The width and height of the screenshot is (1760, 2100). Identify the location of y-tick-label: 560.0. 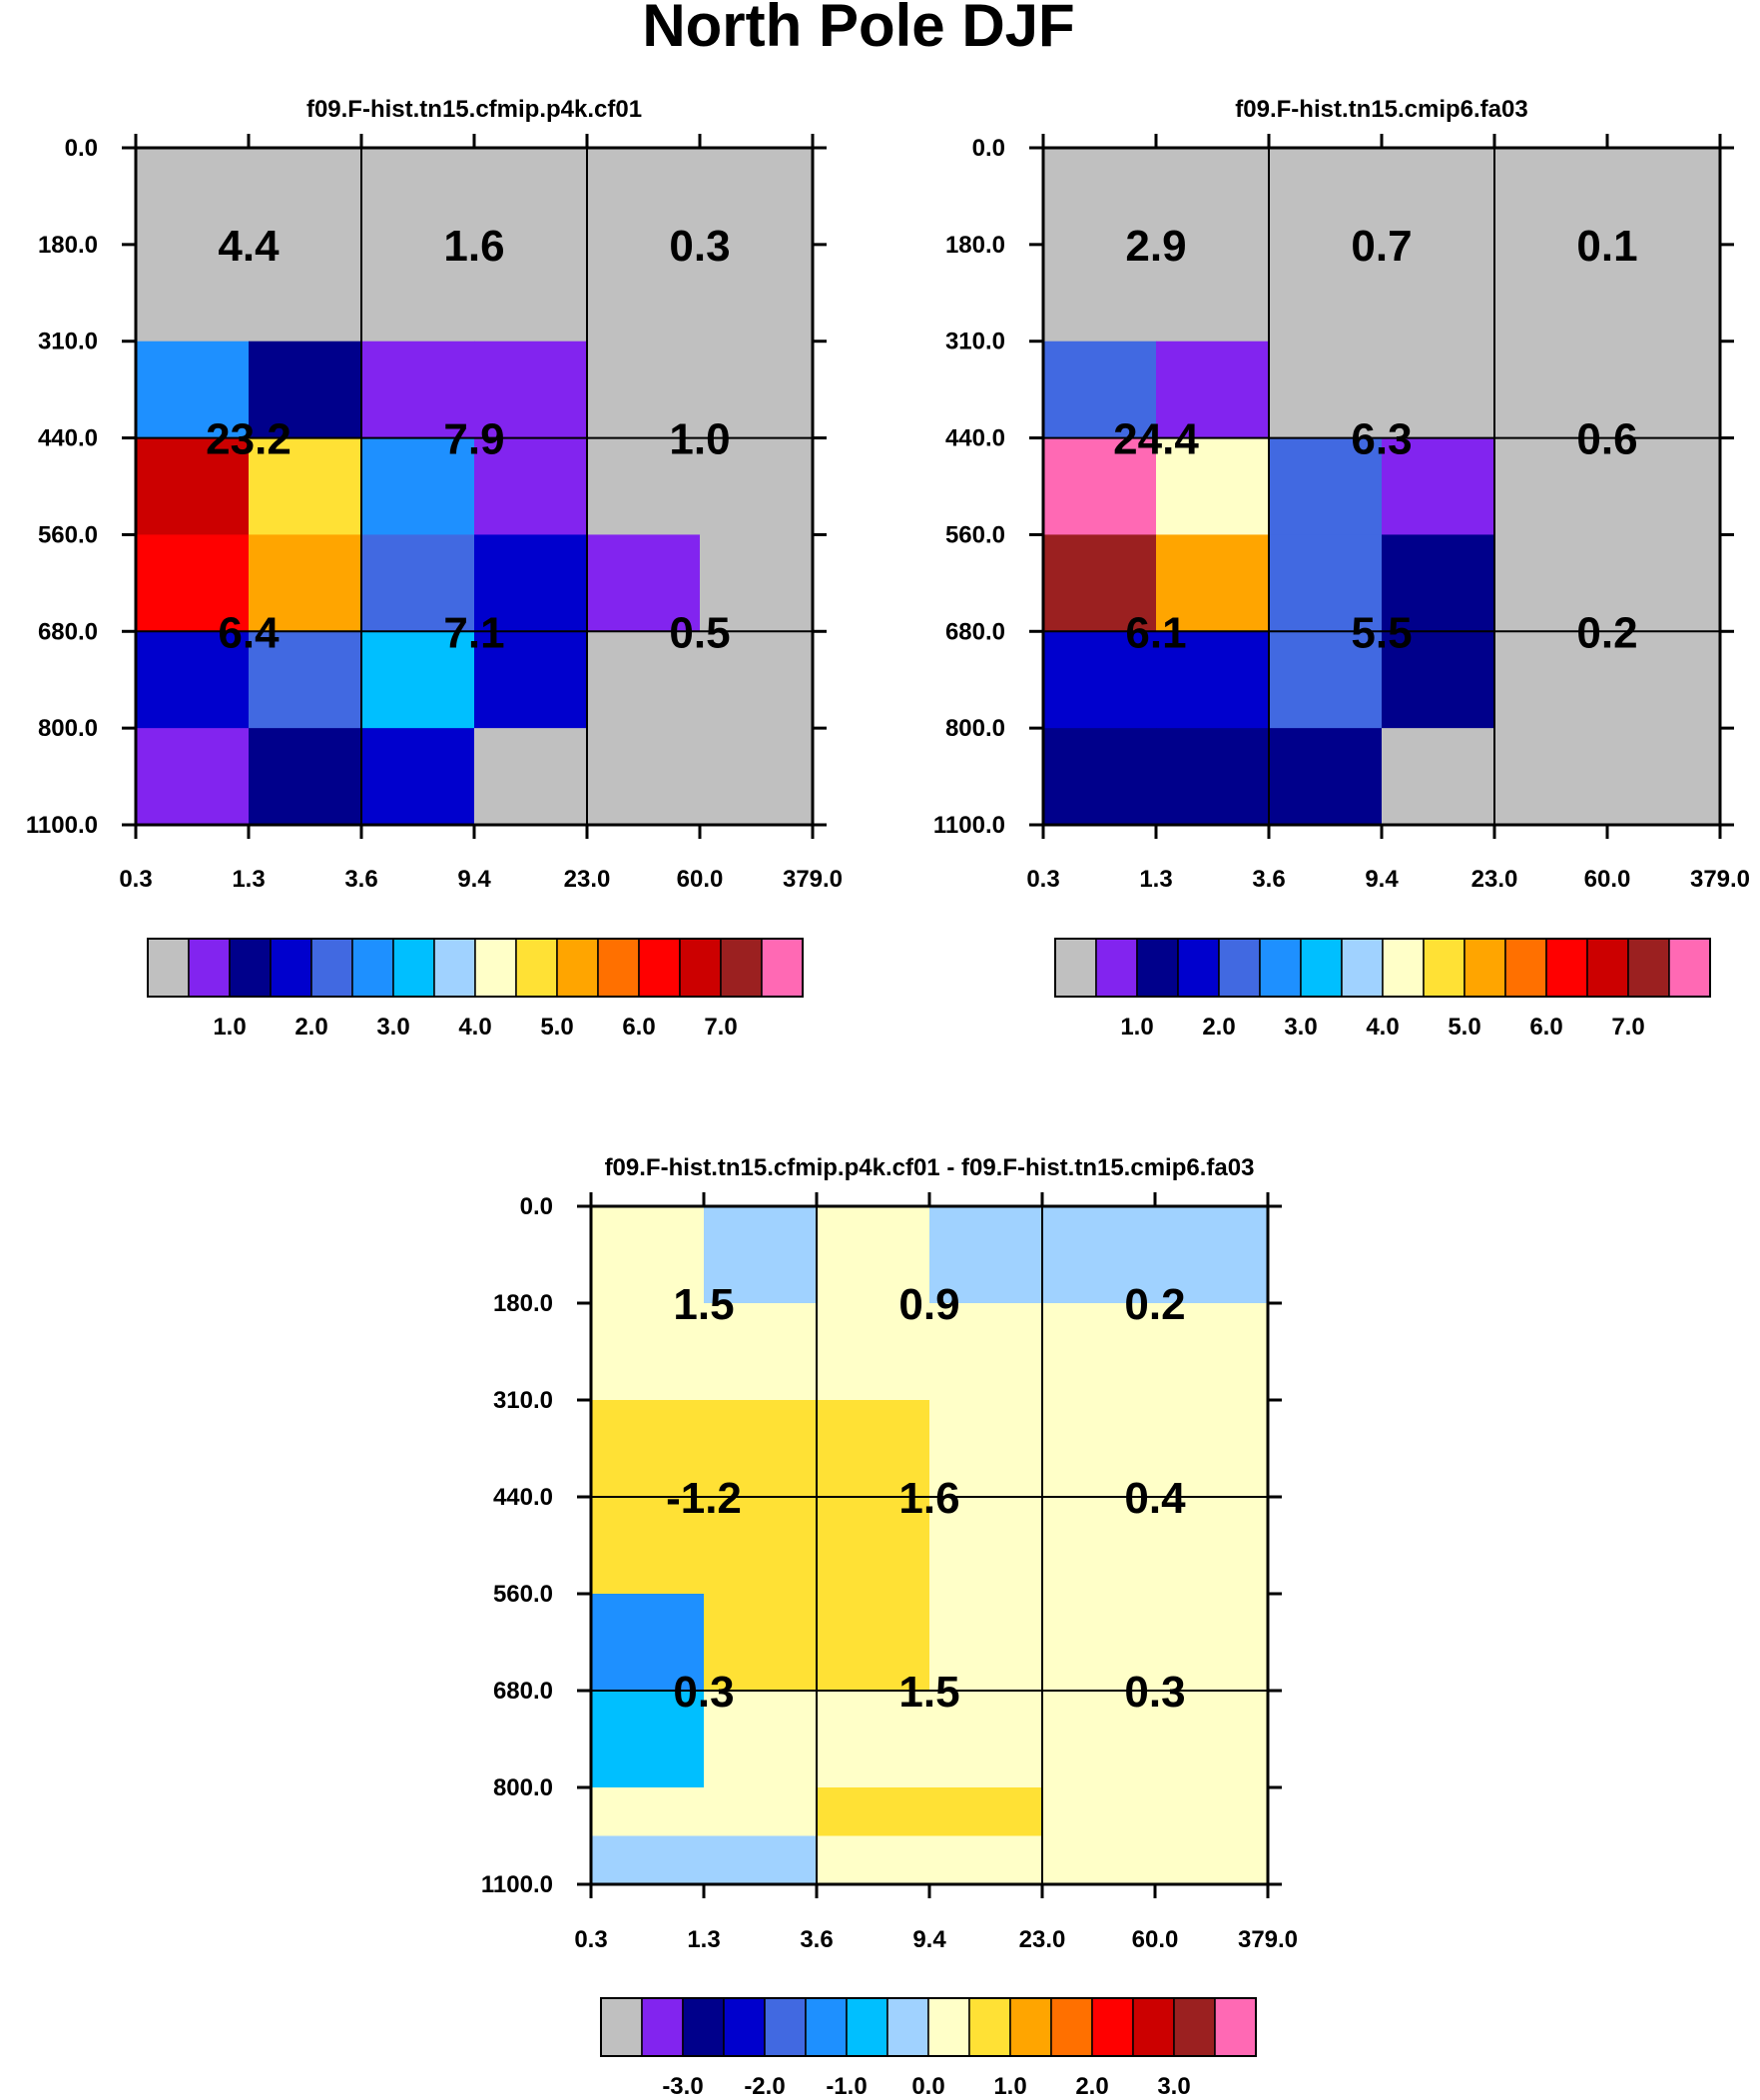
(68, 534).